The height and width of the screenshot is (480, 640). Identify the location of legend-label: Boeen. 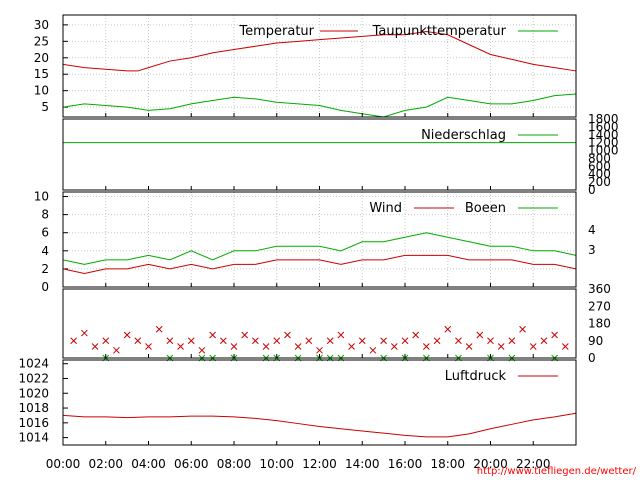
(485, 208).